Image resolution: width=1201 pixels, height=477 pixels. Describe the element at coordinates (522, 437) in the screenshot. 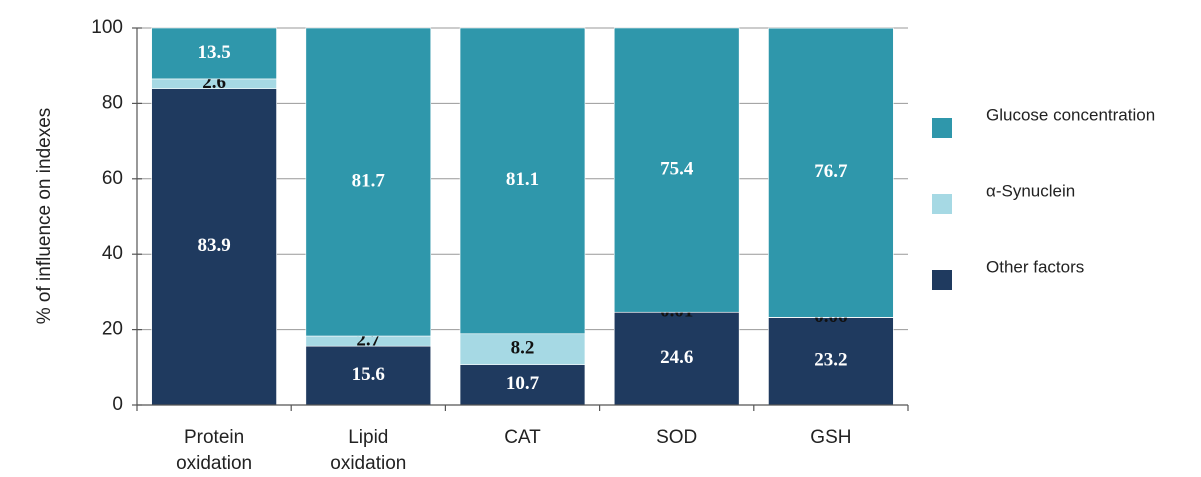

I see `x-tick-label: CAT` at that location.